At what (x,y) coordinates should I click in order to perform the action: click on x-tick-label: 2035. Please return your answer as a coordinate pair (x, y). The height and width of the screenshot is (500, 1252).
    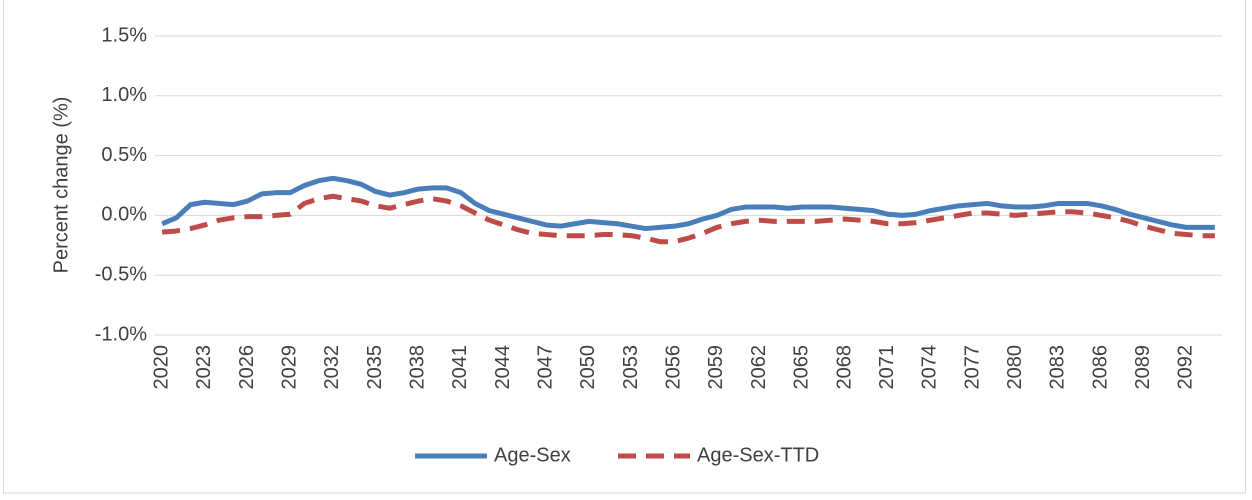
    Looking at the image, I should click on (375, 367).